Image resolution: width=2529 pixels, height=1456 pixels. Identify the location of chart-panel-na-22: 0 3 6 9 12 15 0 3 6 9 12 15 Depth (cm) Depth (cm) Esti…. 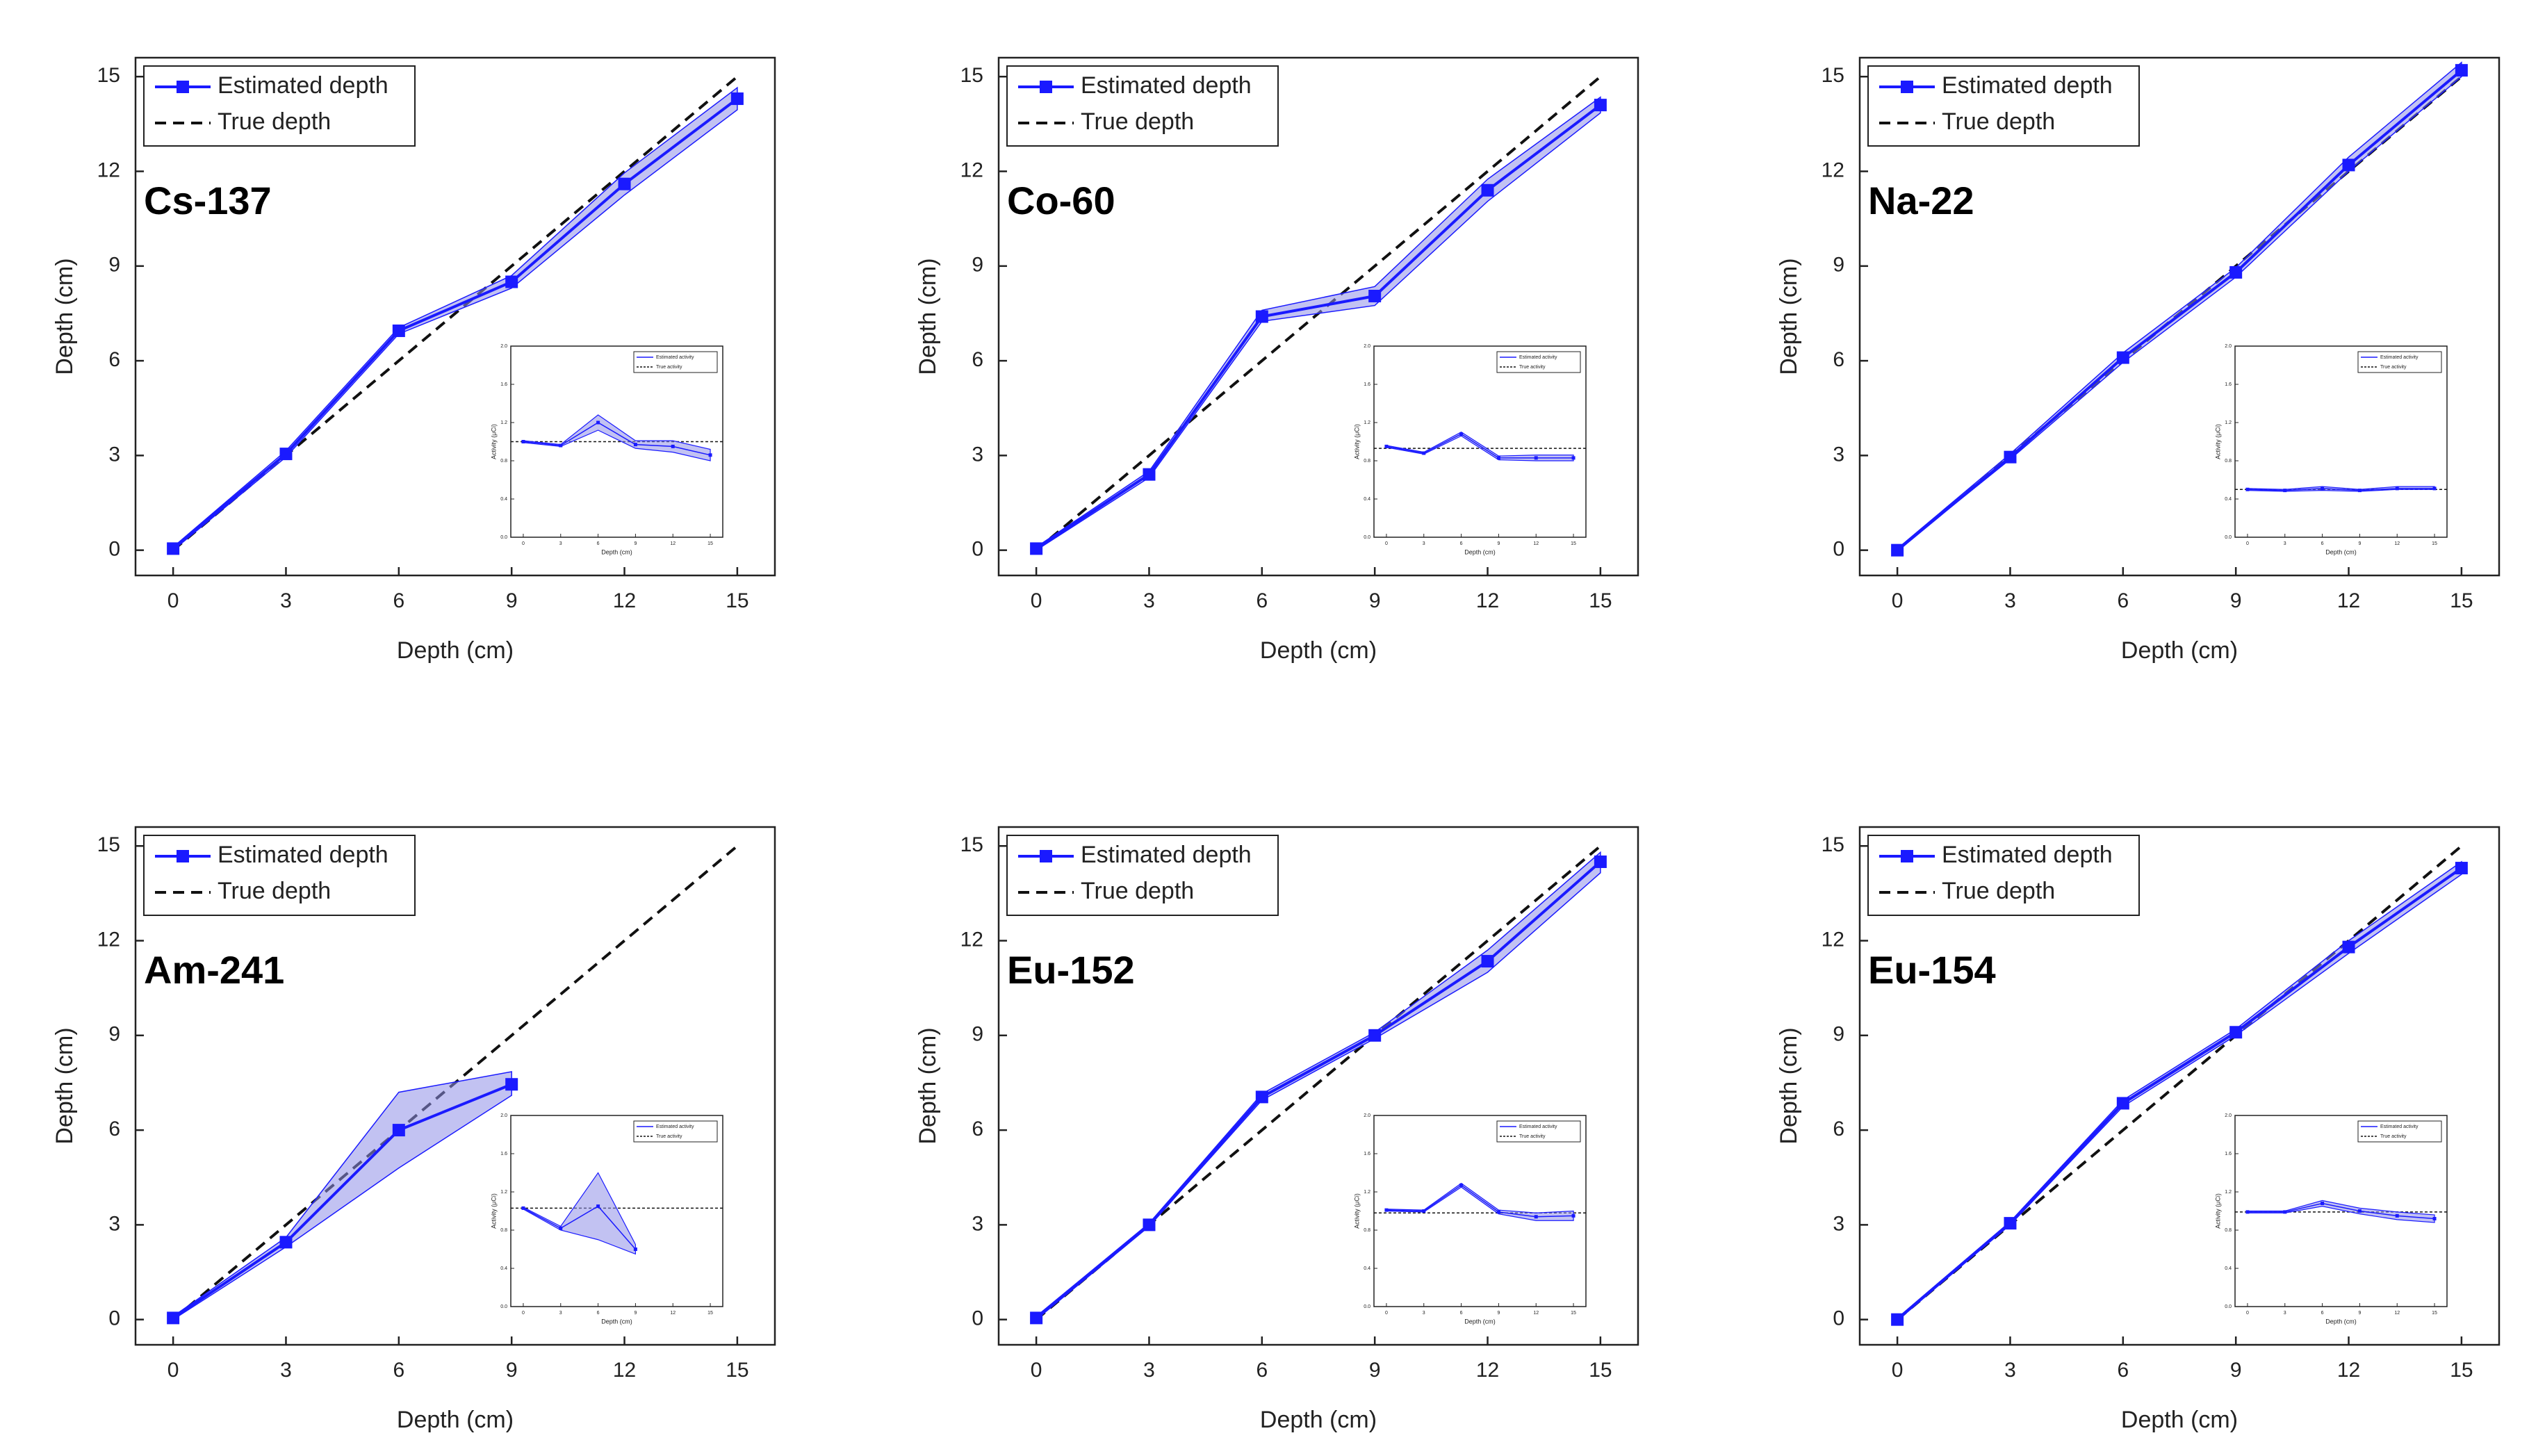
(2138, 360).